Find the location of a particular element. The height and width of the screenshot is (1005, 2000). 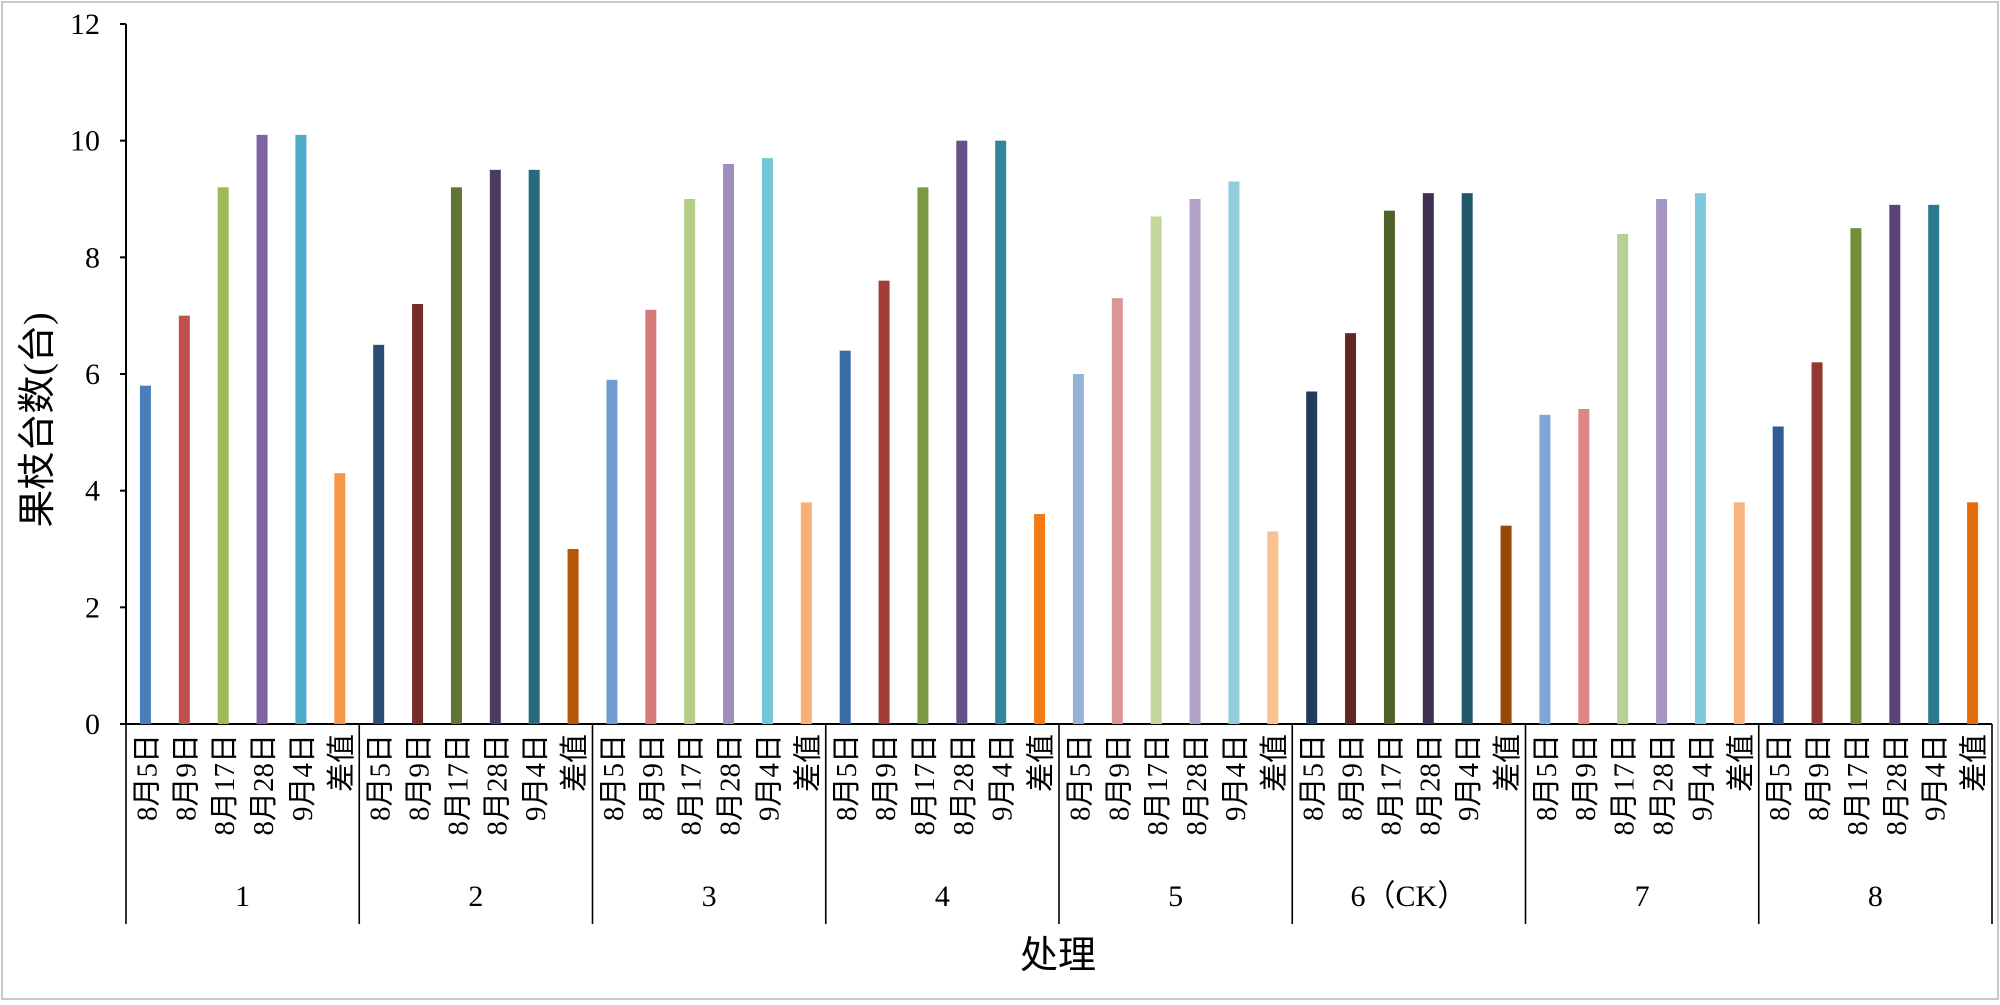

x-axis-title: 处理 is located at coordinates (1058, 956).